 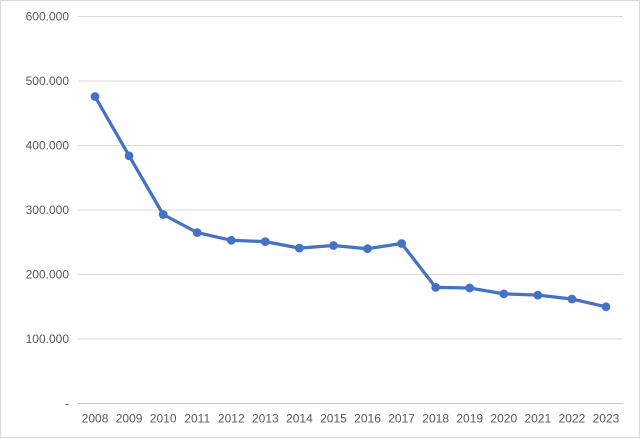 I want to click on x-axis-label: 2022, so click(x=572, y=419).